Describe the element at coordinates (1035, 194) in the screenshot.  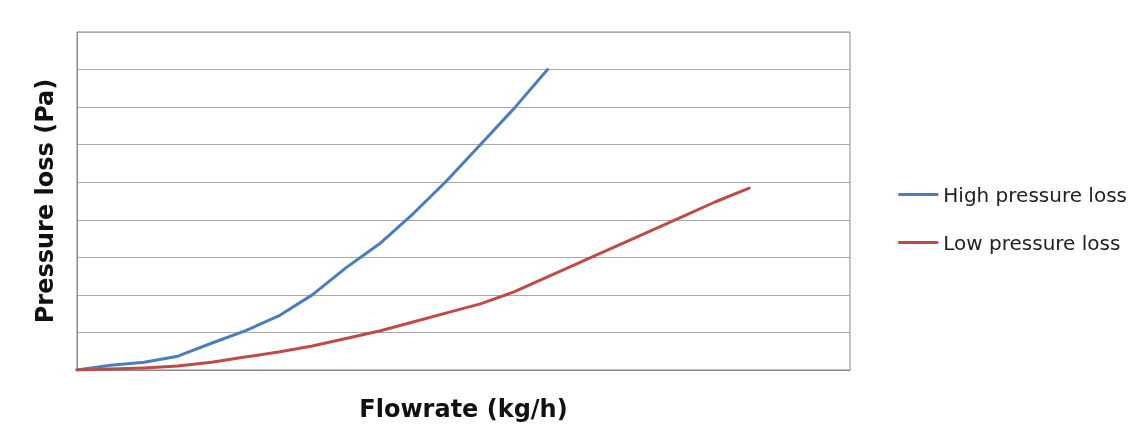
I see `legend-label: High pressure loss` at that location.